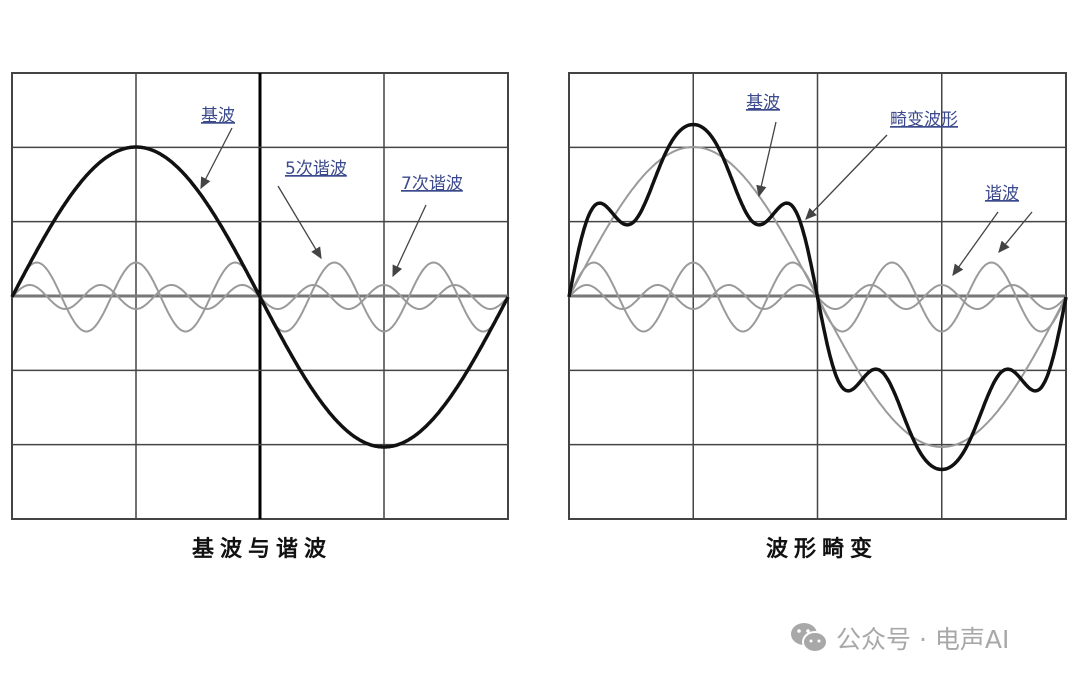  Describe the element at coordinates (766, 159) in the screenshot. I see `arrow-fundamental-right` at that location.